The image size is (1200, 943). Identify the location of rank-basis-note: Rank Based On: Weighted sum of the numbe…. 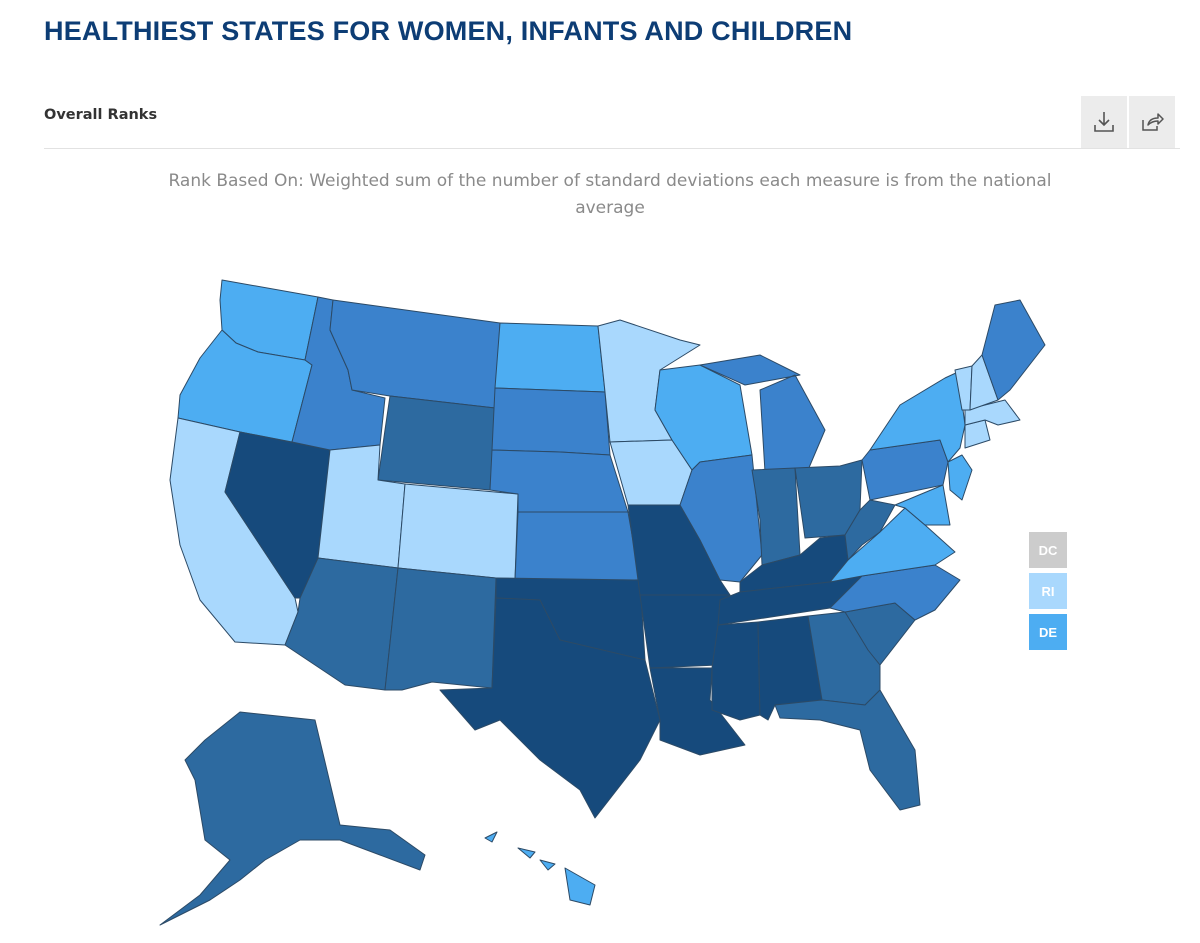
(610, 194).